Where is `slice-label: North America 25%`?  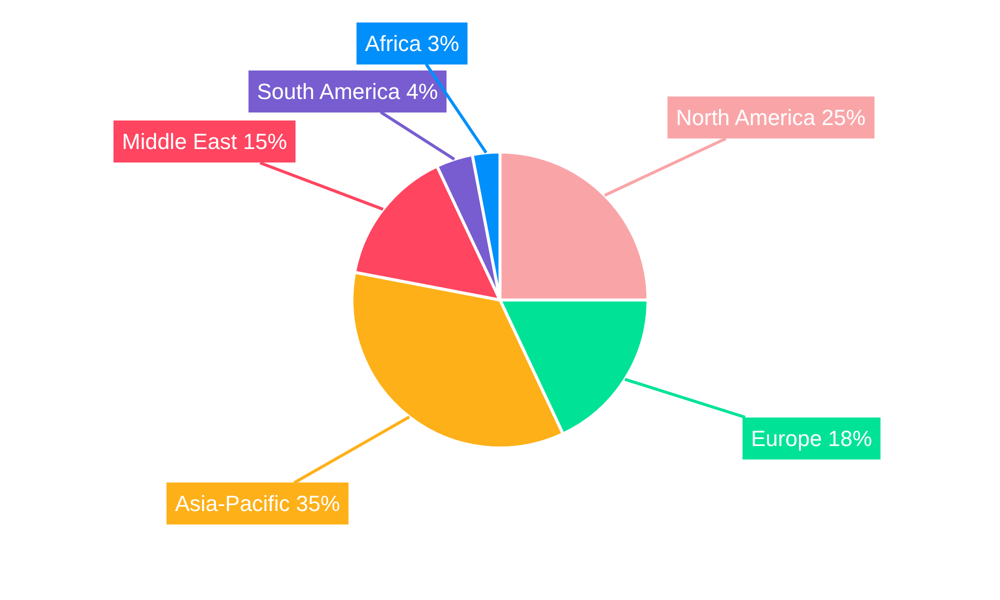 slice-label: North America 25% is located at coordinates (771, 117).